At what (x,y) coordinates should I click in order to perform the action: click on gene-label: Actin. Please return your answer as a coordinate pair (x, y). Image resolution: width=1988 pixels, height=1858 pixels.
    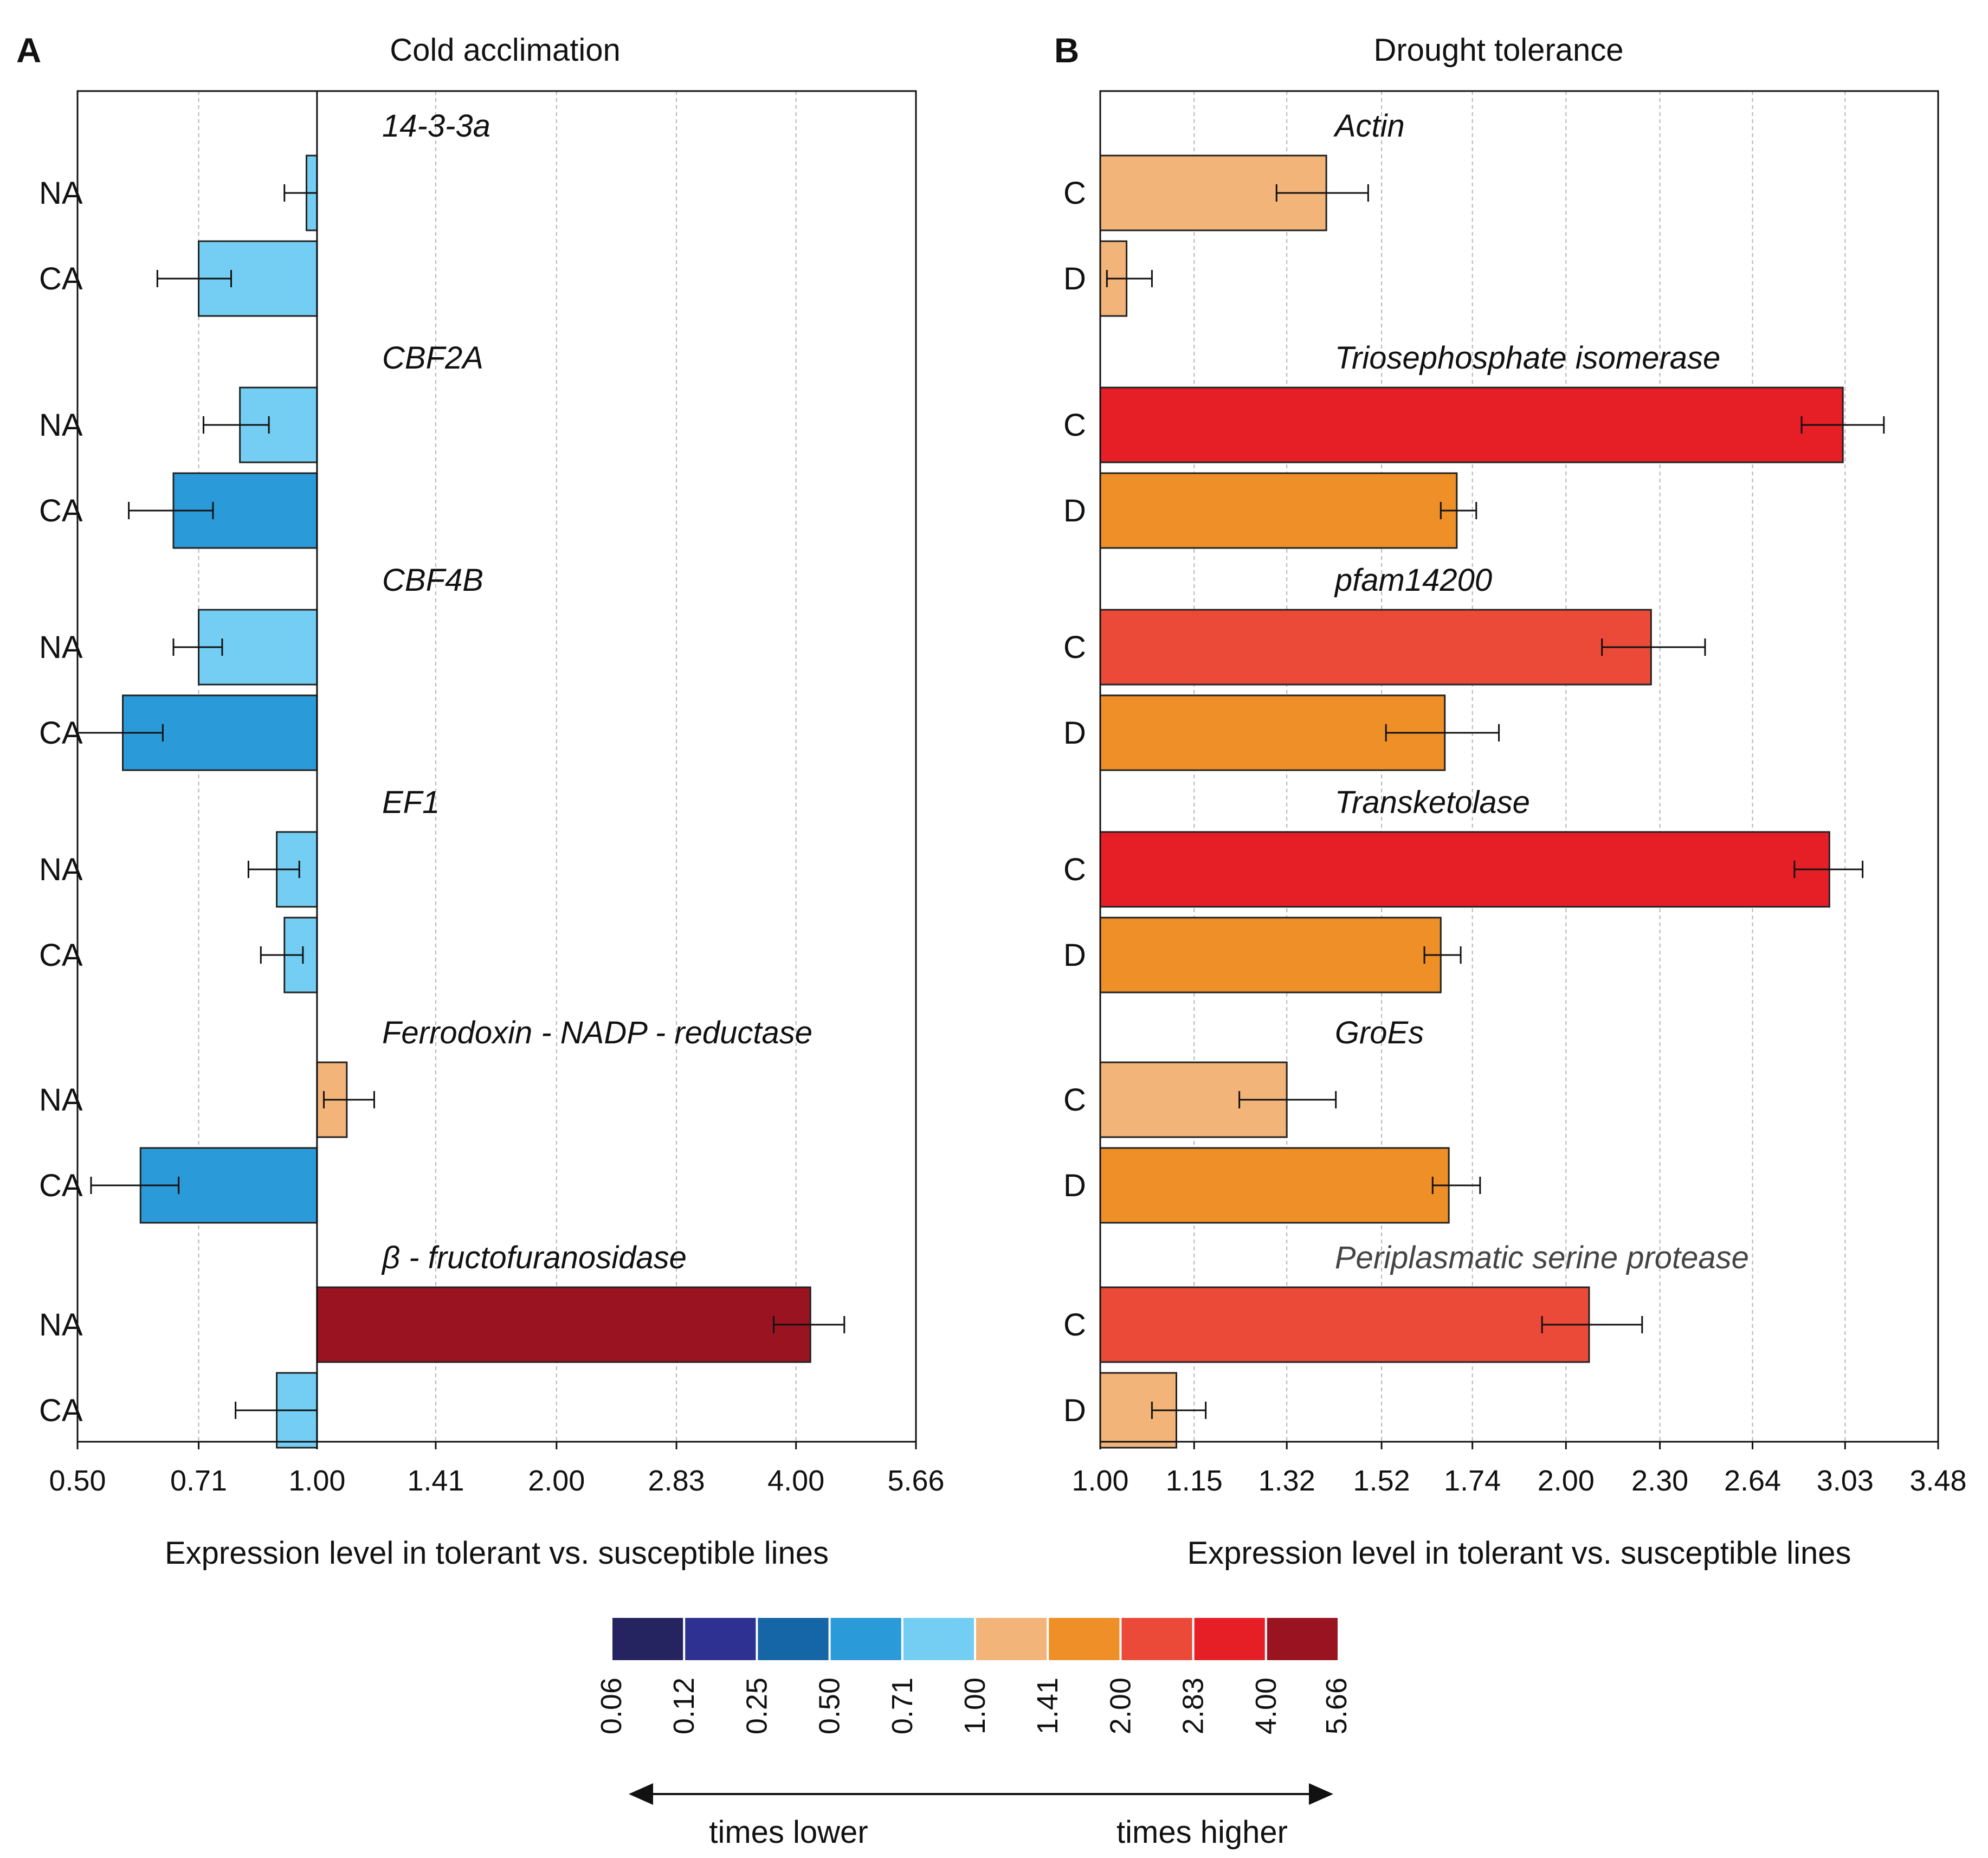
    Looking at the image, I should click on (1369, 126).